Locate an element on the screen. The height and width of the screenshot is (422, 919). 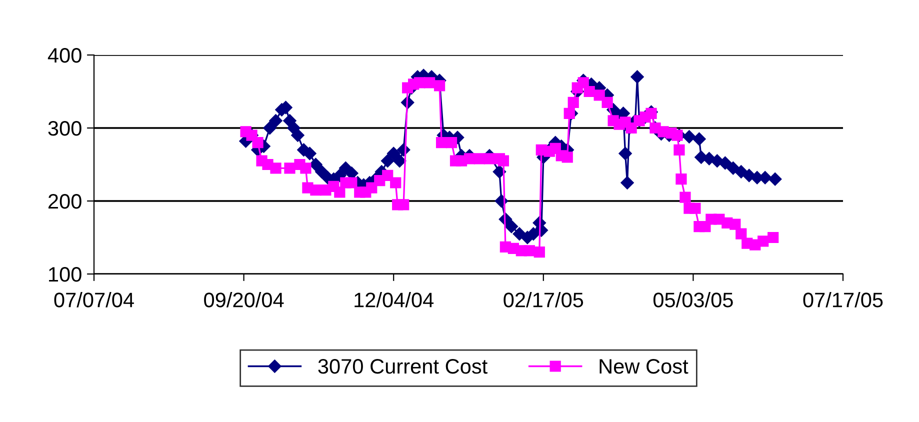
x-tick-label: 12/04/04 is located at coordinates (394, 300).